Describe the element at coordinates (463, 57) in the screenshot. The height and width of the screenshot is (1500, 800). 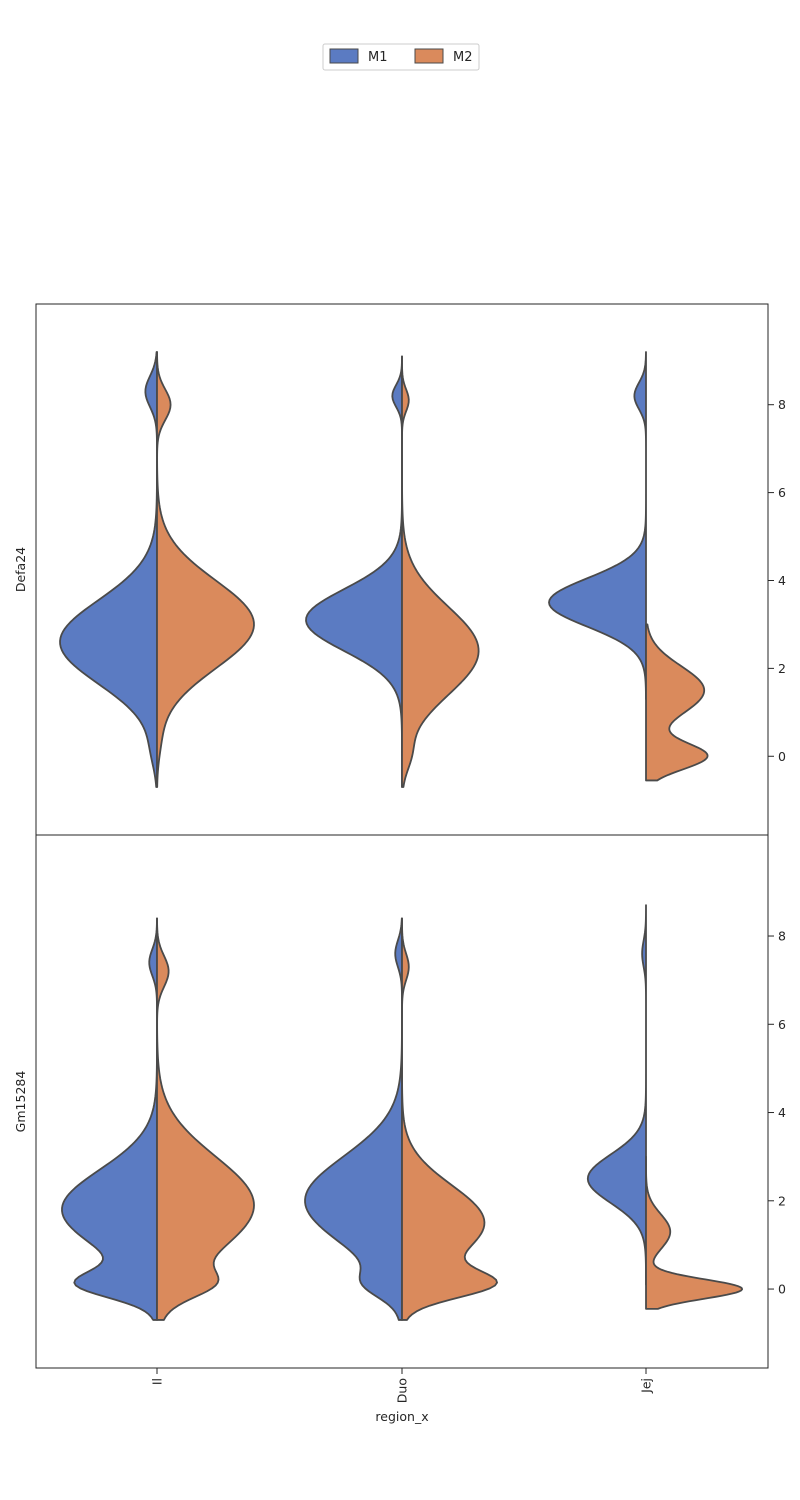
I see `legend-label-m2: M2` at that location.